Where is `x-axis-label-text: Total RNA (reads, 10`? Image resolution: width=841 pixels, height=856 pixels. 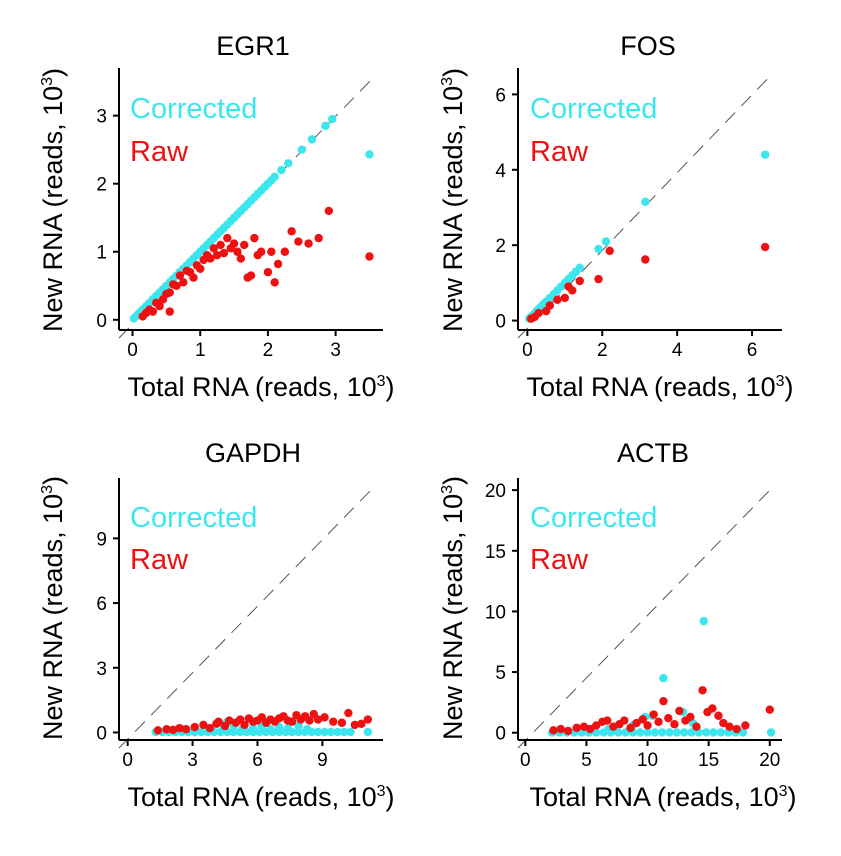 x-axis-label-text: Total RNA (reads, 10 is located at coordinates (251, 387).